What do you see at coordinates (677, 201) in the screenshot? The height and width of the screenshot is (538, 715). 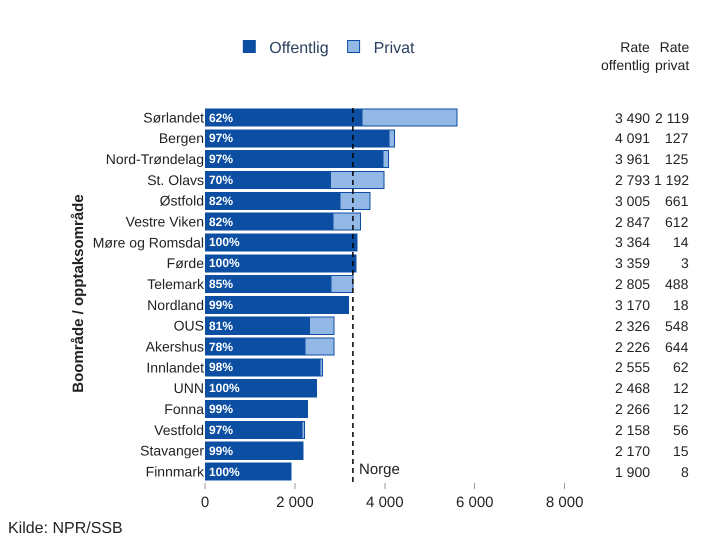 I see `data-label: 661` at bounding box center [677, 201].